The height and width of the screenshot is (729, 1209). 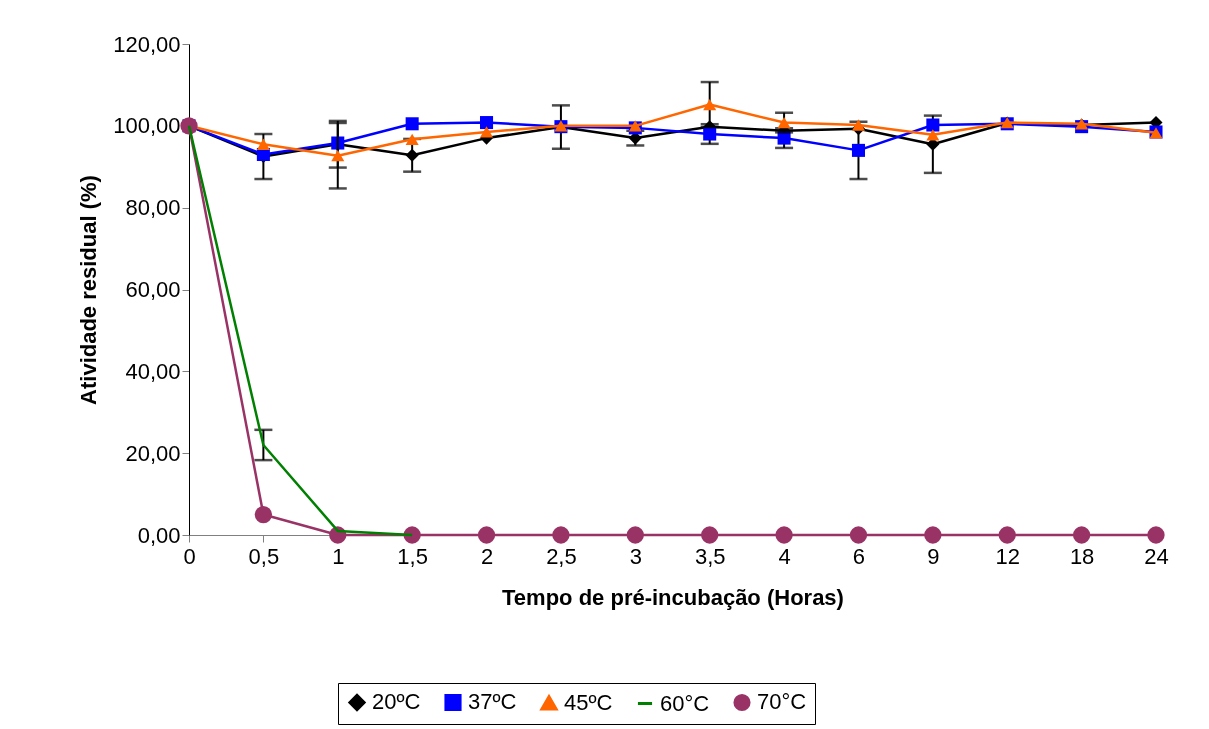 I want to click on x-tick-label: 4, so click(x=784, y=556).